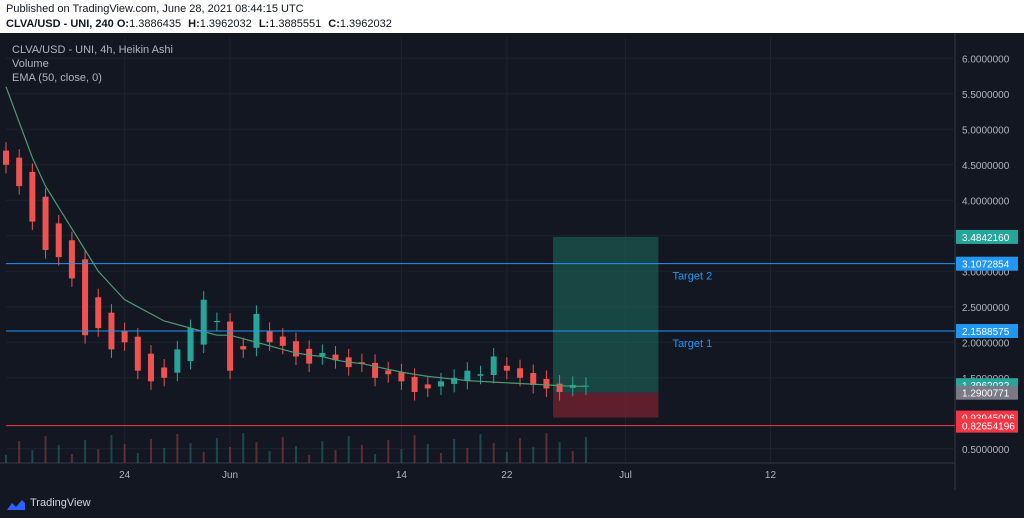 This screenshot has height=518, width=1024. I want to click on open-value: 1.3886435, so click(155, 24).